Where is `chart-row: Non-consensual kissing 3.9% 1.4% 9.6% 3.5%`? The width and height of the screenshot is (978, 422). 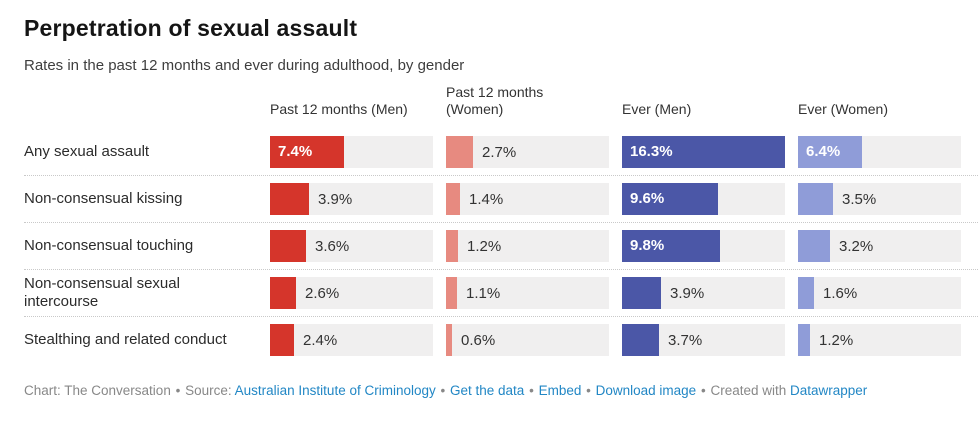
chart-row: Non-consensual kissing 3.9% 1.4% 9.6% 3.5% is located at coordinates (501, 199).